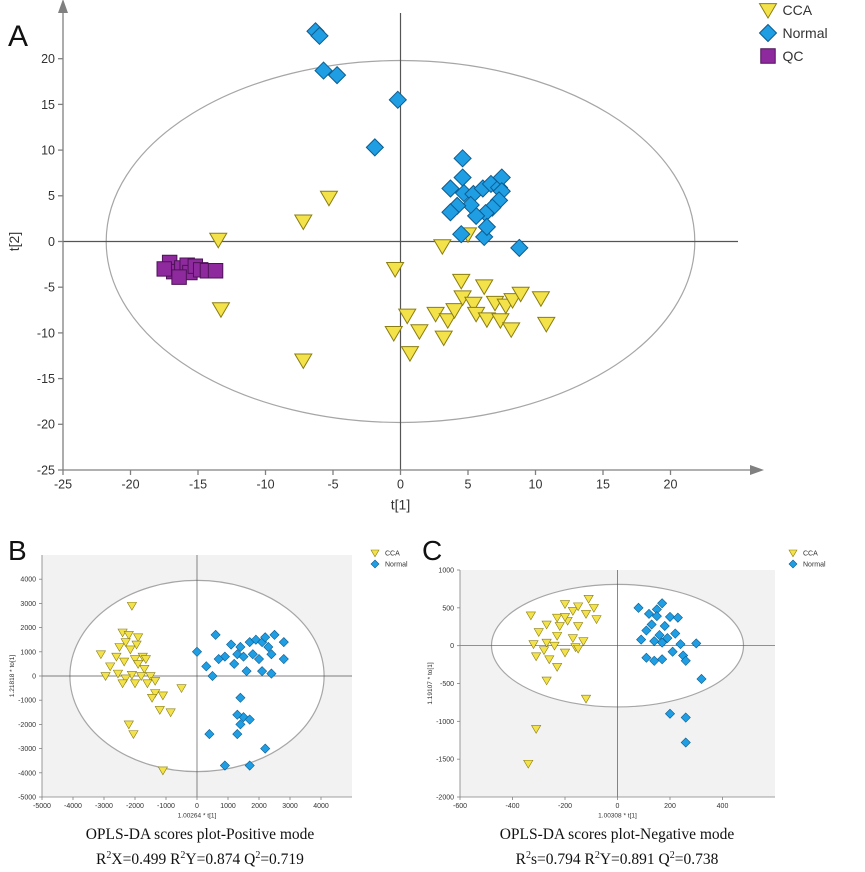 Image resolution: width=865 pixels, height=872 pixels. I want to click on panel-c-x-axis-label: 1.00308 * t[1], so click(617, 816).